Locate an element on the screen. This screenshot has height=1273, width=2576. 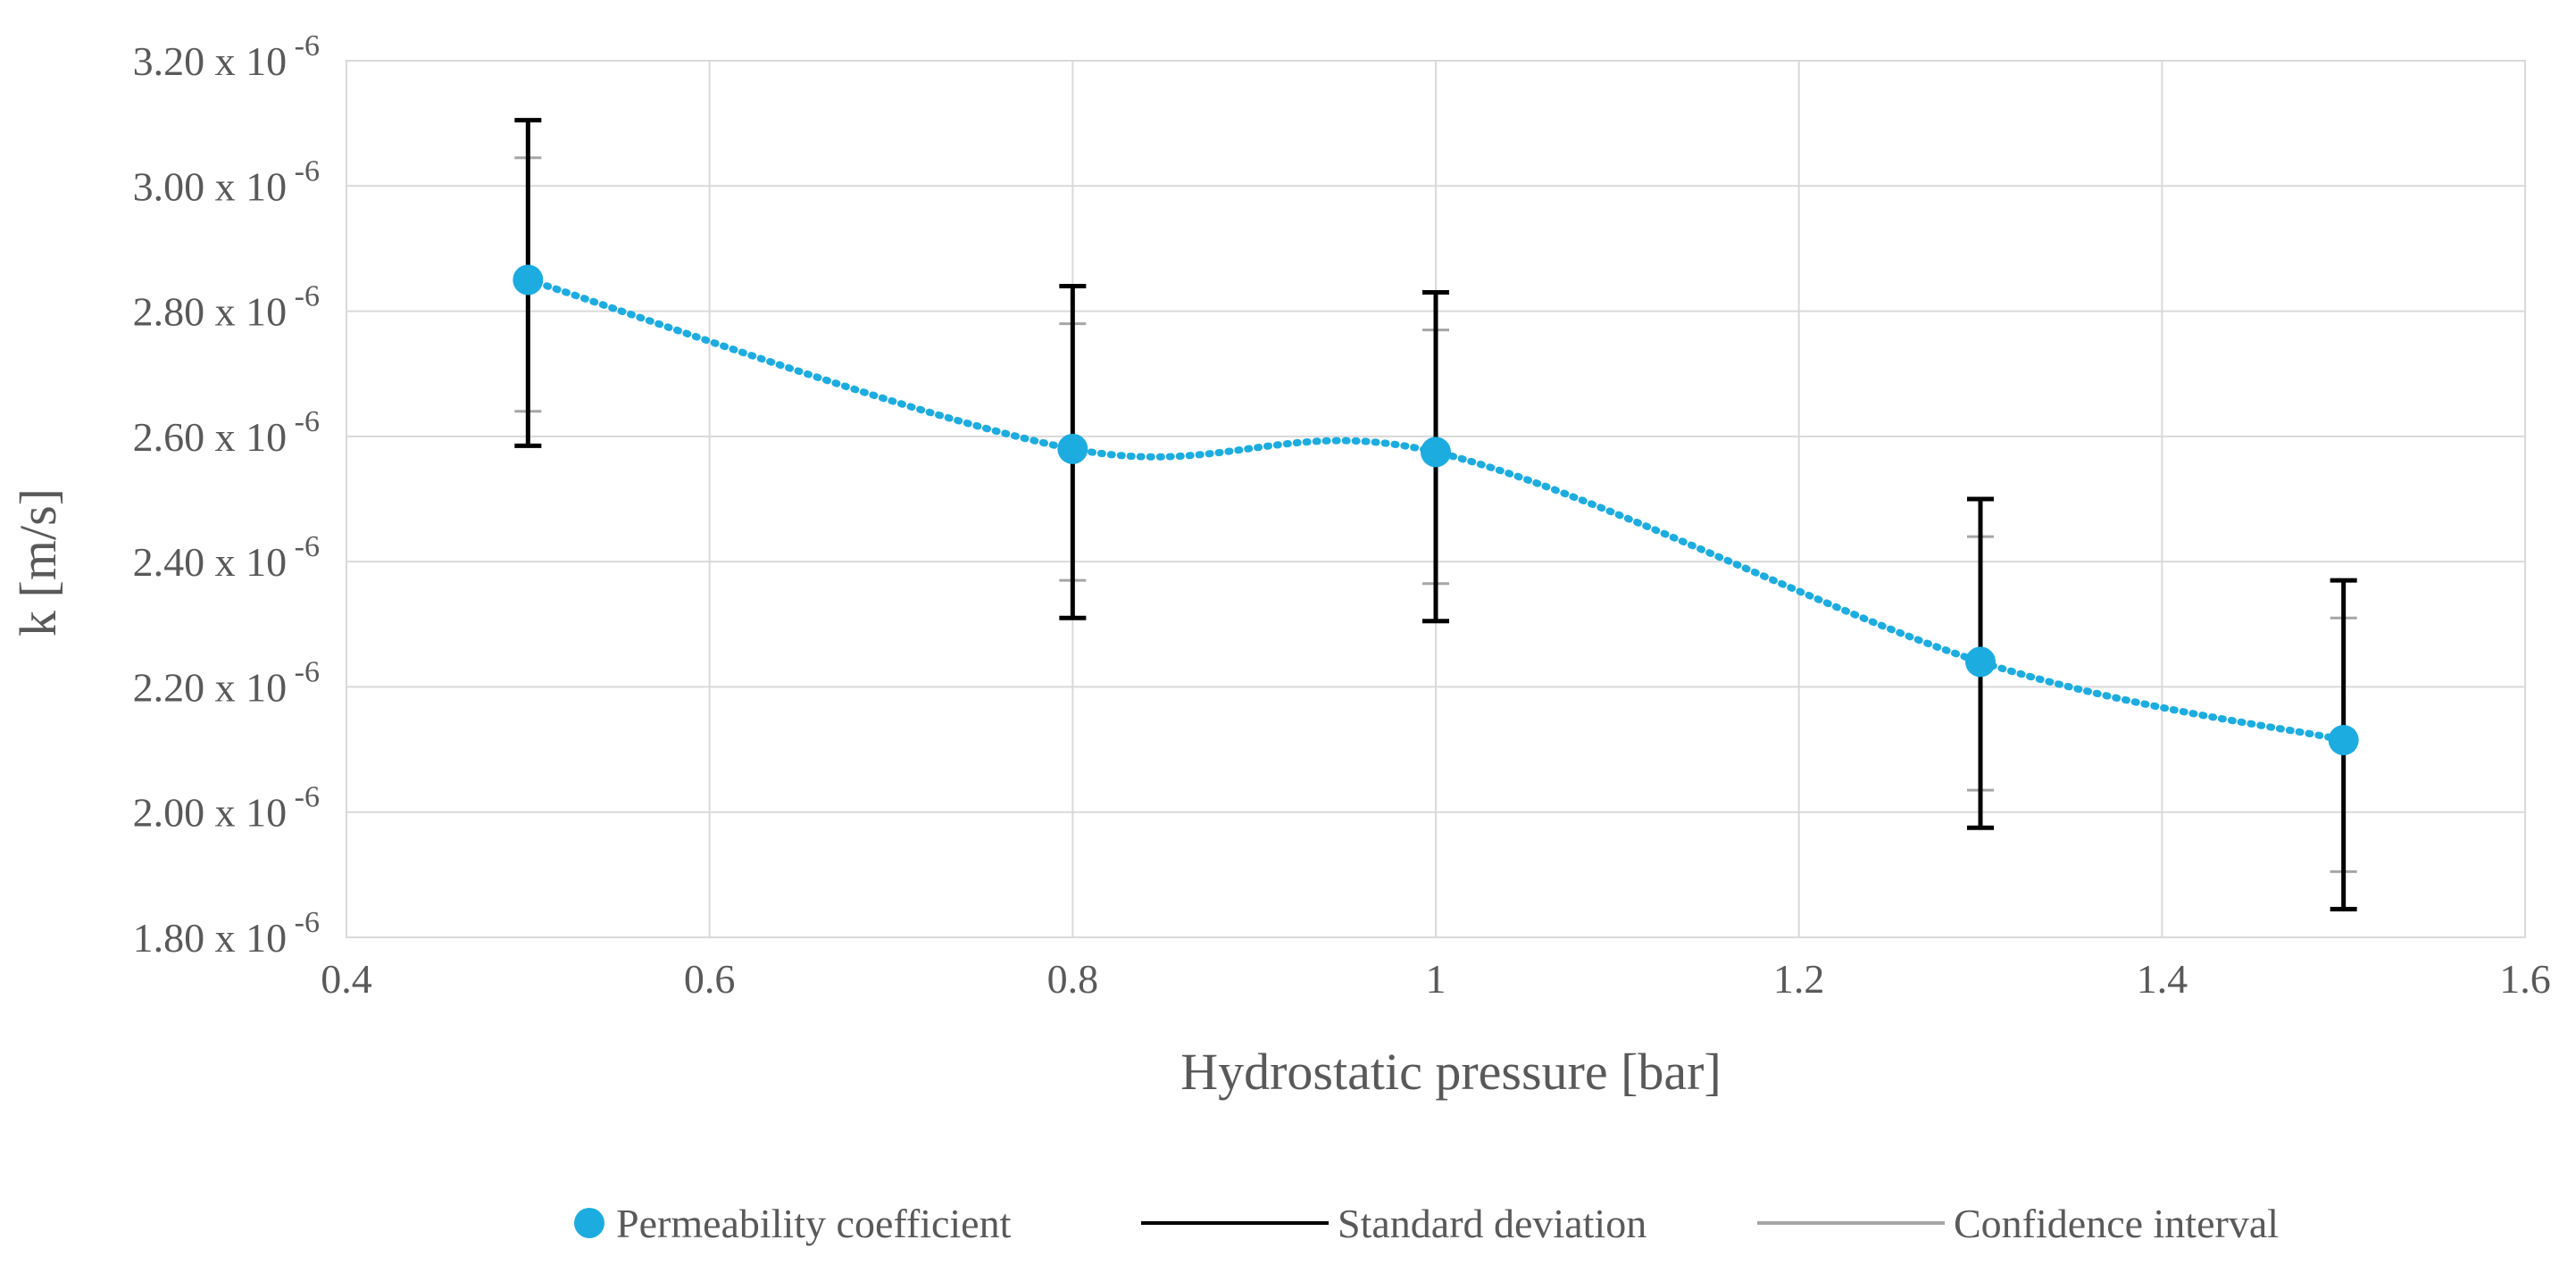
y-tick-label: 2.20 x 10 -6 is located at coordinates (226, 682).